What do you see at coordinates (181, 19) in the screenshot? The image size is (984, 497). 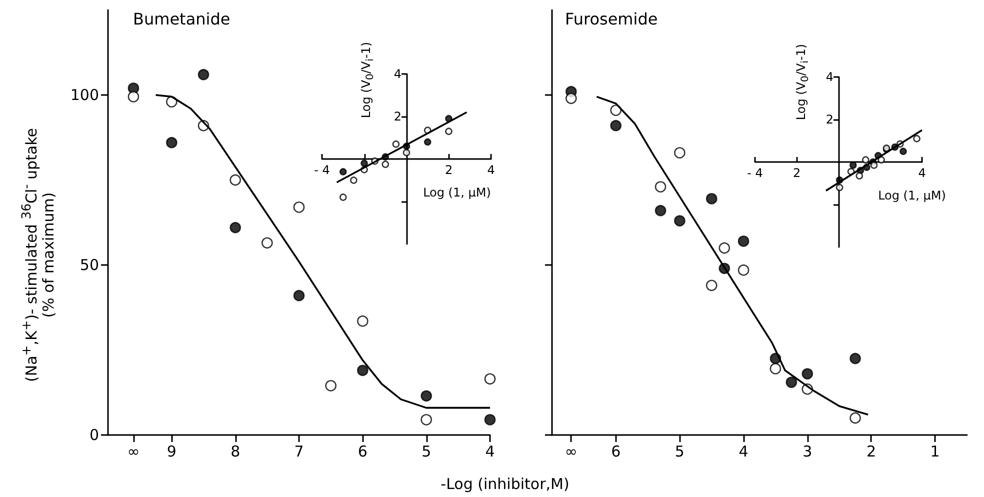 I see `chart-title: Bumetanide` at bounding box center [181, 19].